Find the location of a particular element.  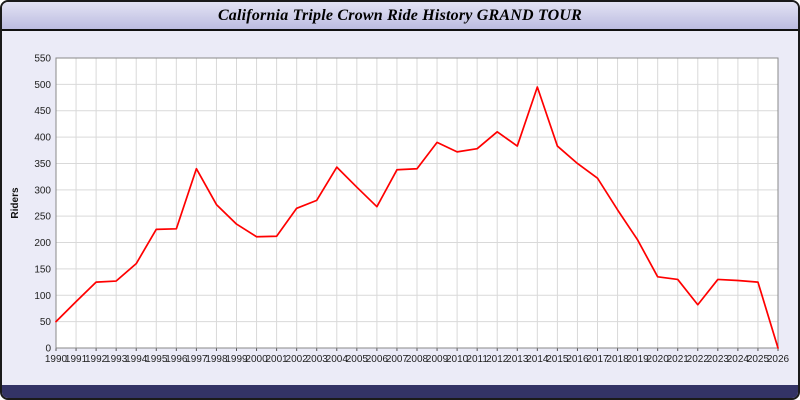

x-tick-label: 1993 is located at coordinates (116, 359).